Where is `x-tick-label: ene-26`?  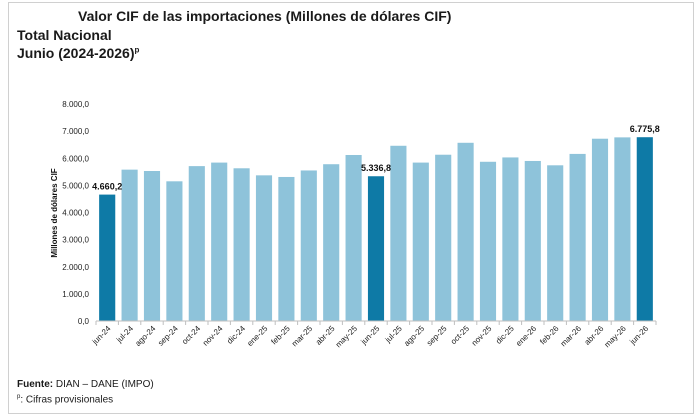 x-tick-label: ene-26 is located at coordinates (526, 336).